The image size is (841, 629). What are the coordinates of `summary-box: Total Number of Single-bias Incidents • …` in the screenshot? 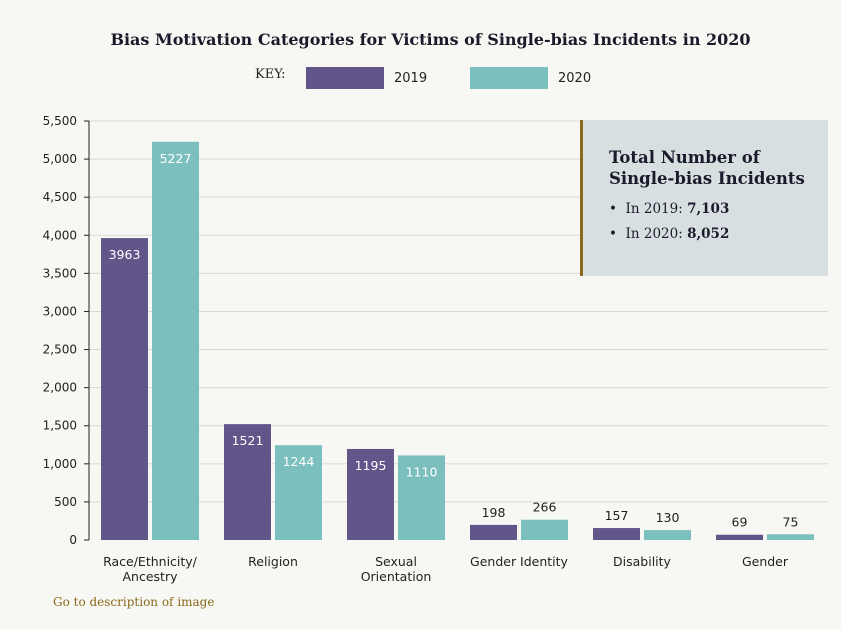 It's located at (704, 198).